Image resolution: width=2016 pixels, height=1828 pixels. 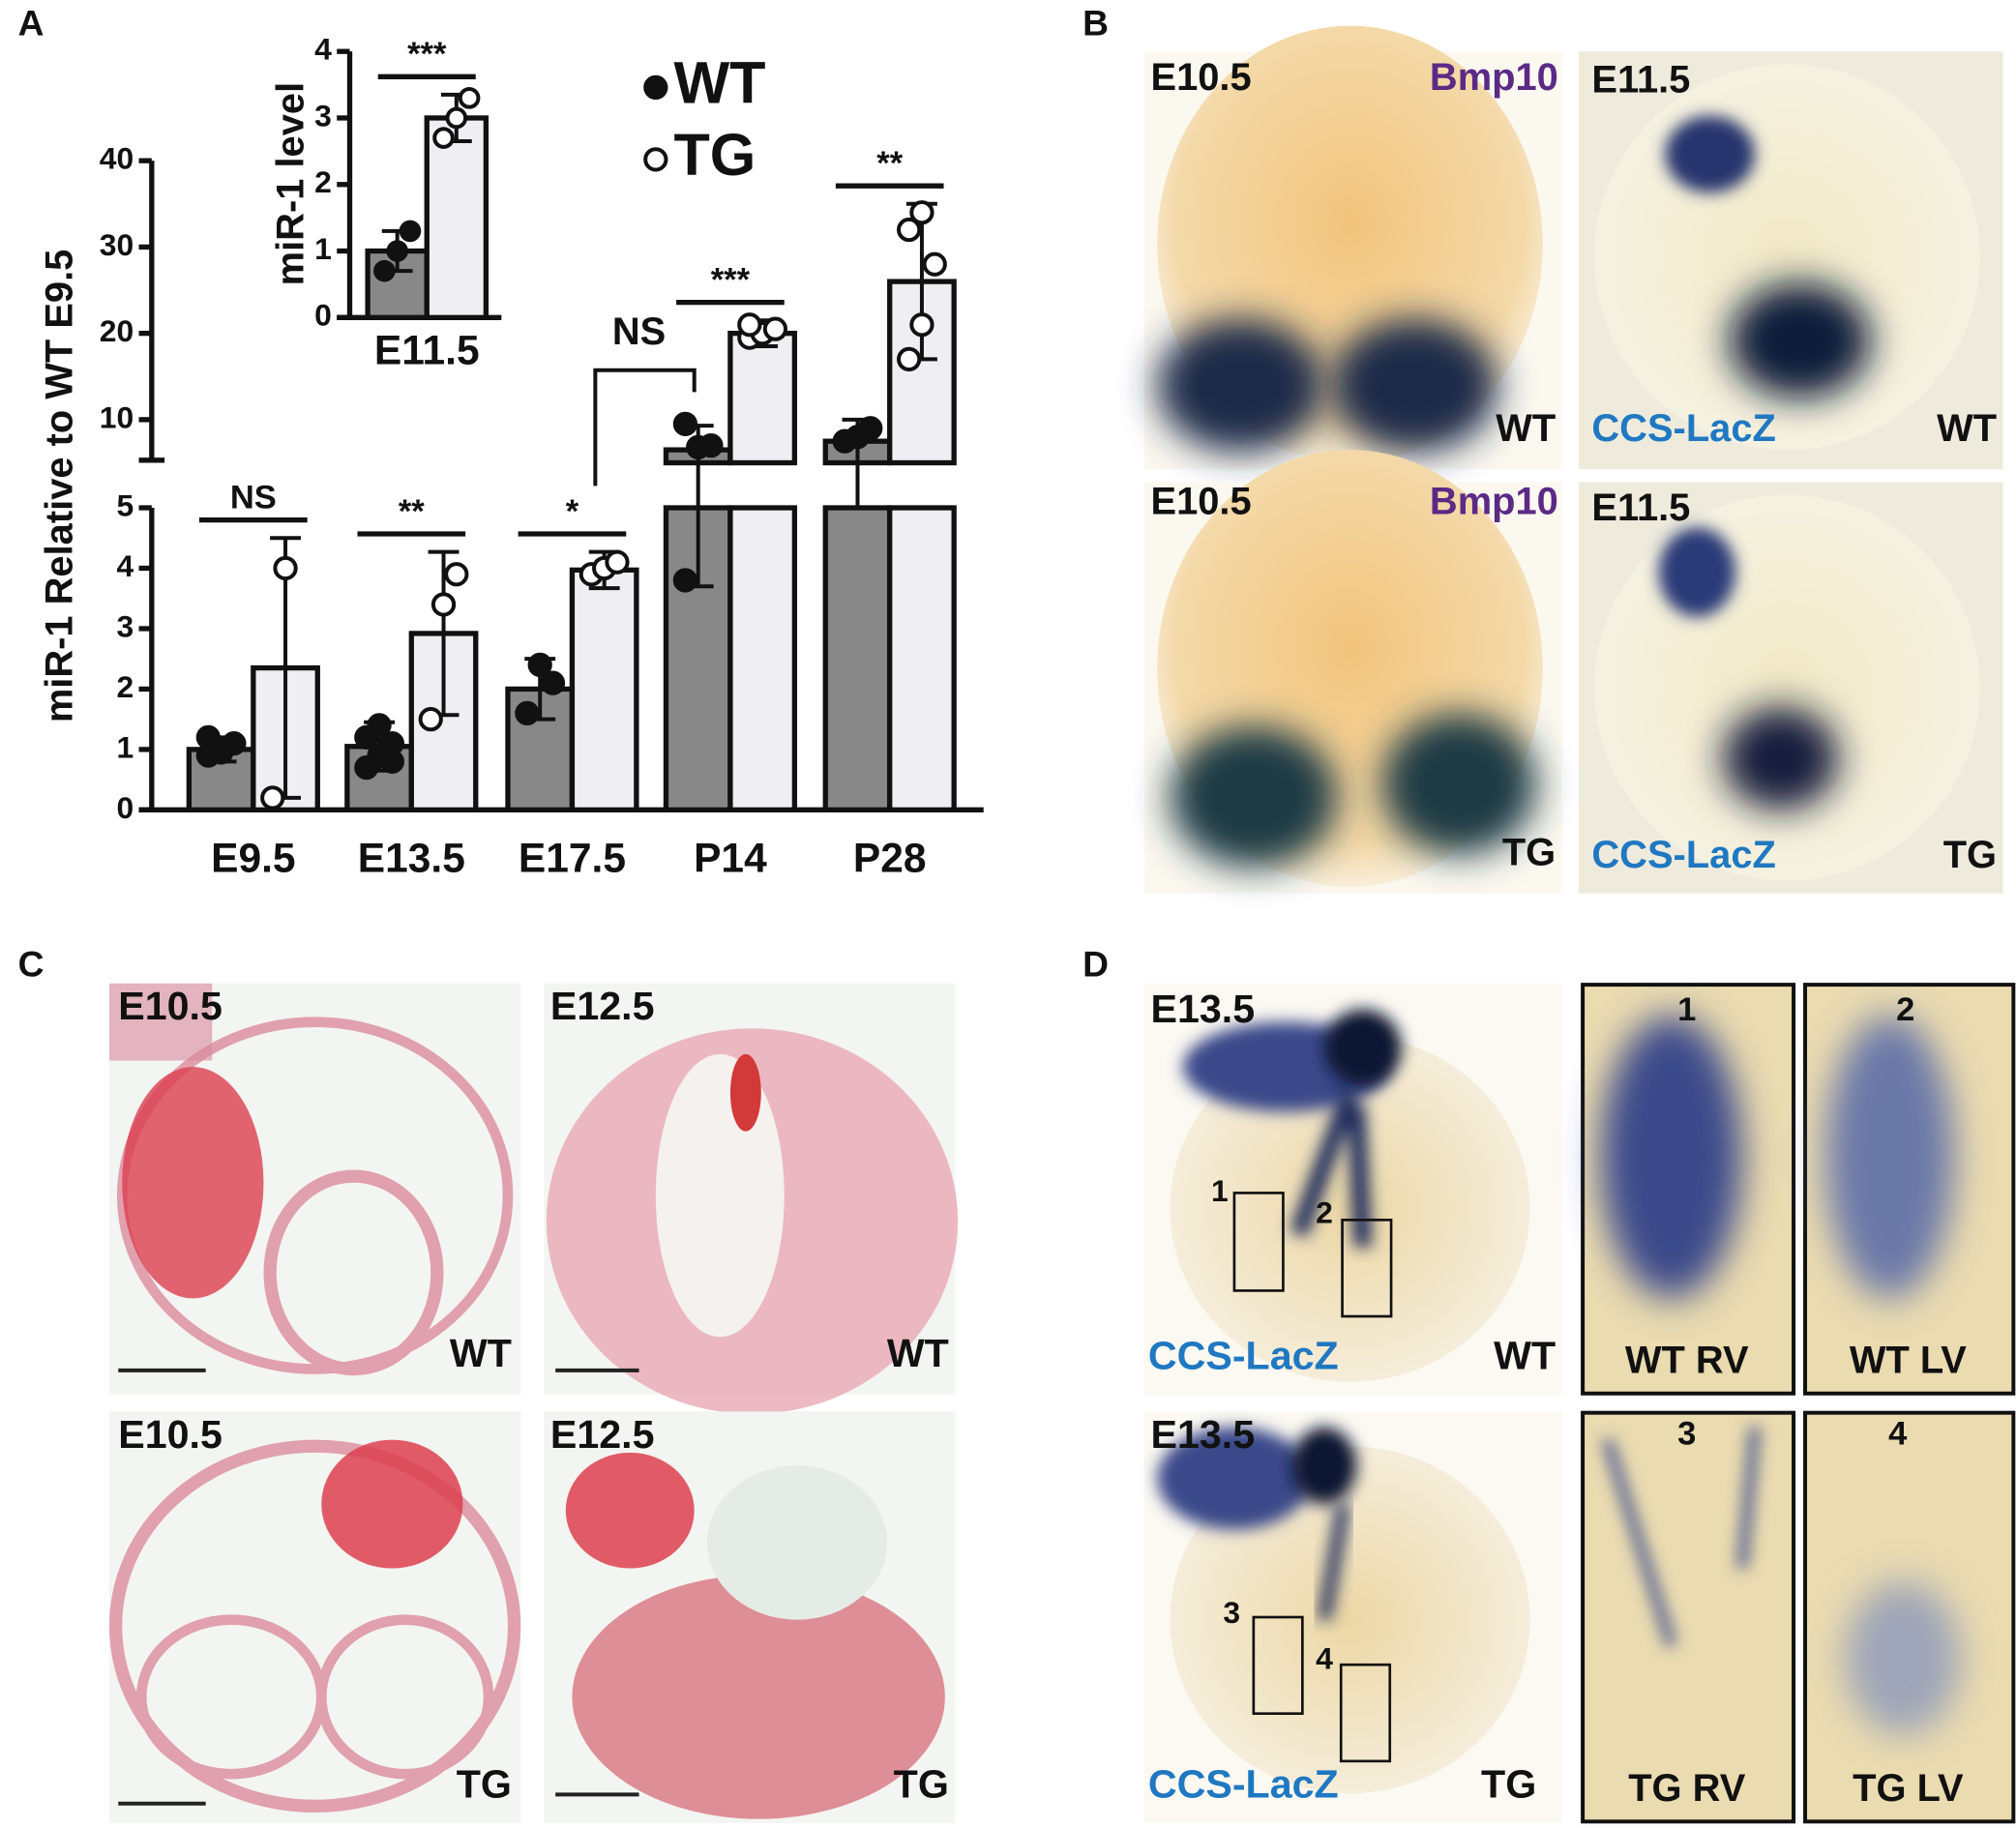 What do you see at coordinates (1898, 1434) in the screenshot?
I see `zoom-number: 4` at bounding box center [1898, 1434].